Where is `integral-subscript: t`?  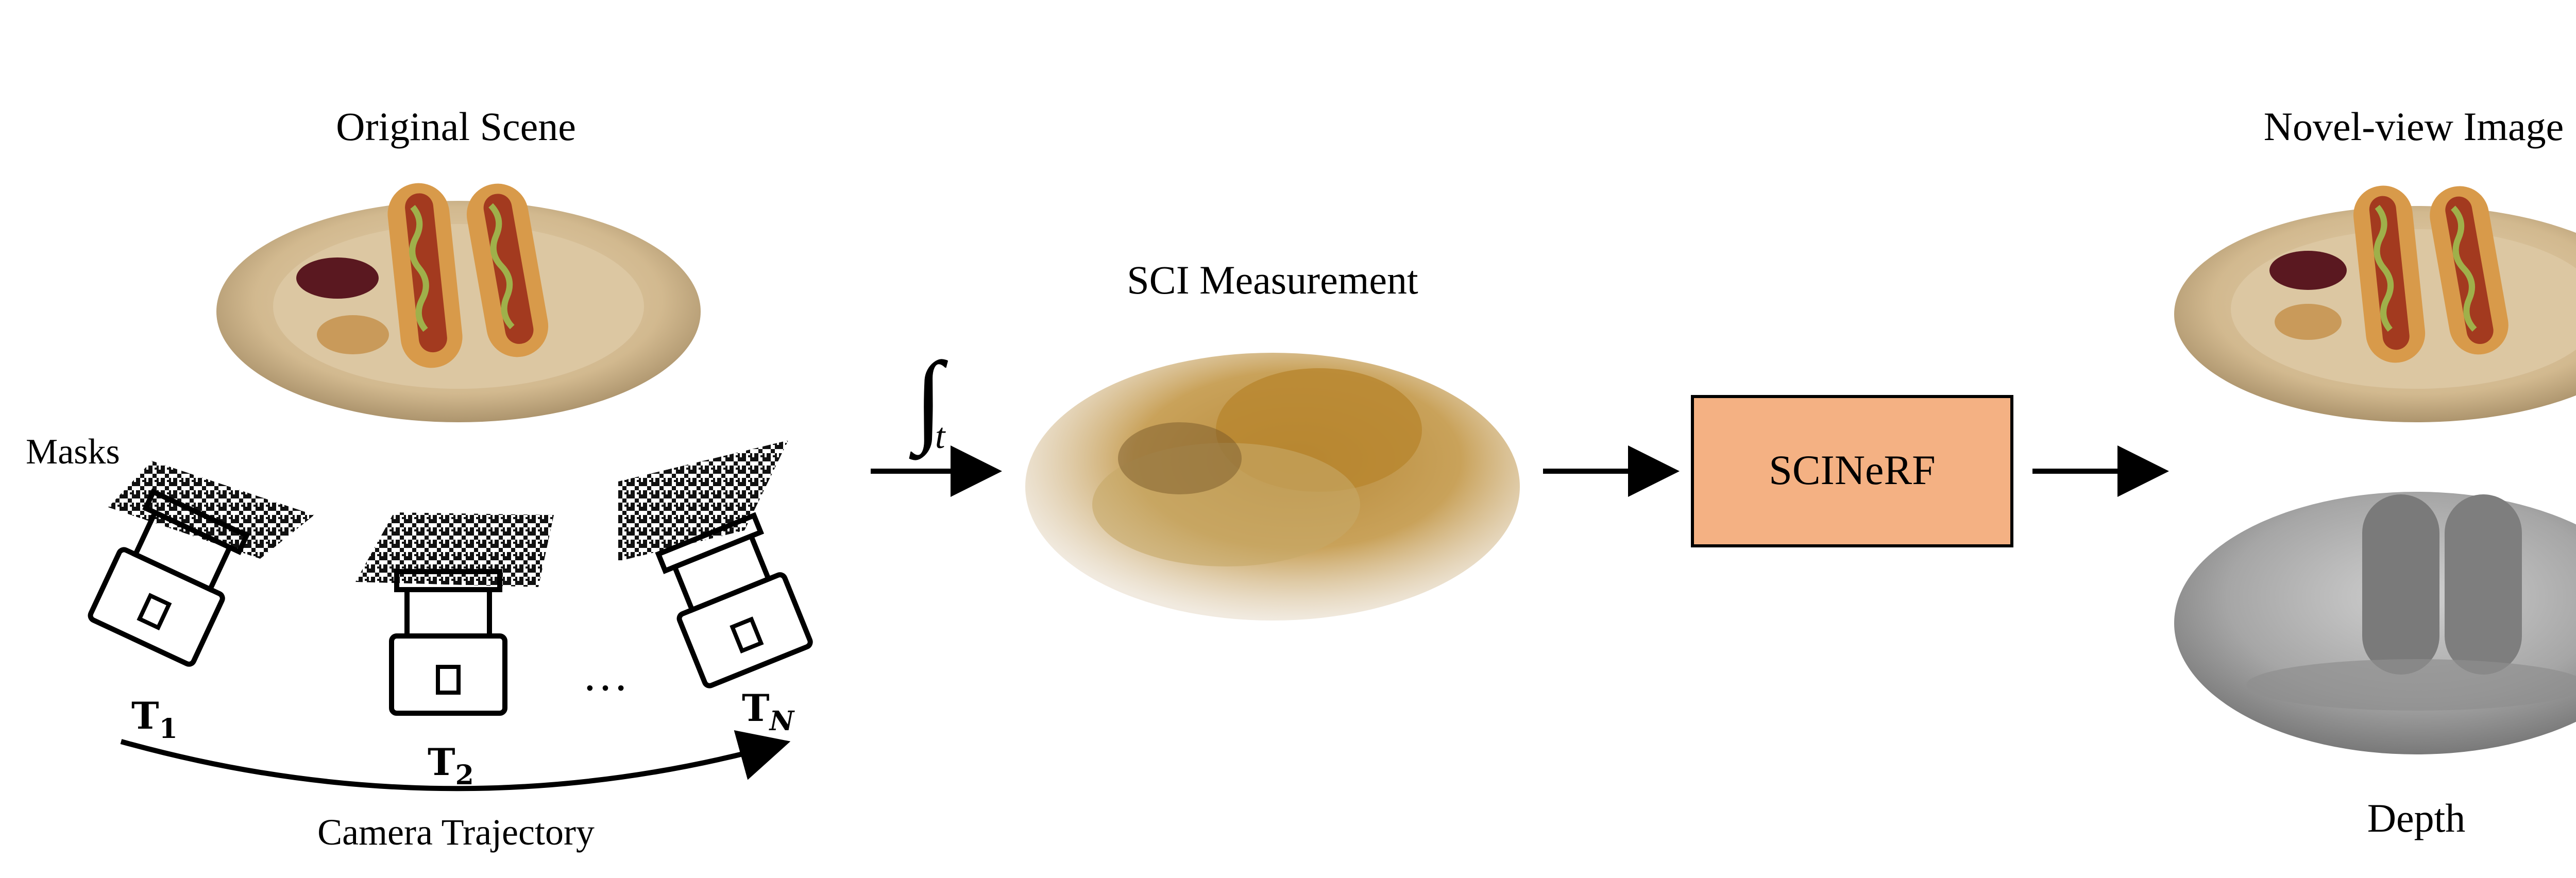 integral-subscript: t is located at coordinates (940, 437).